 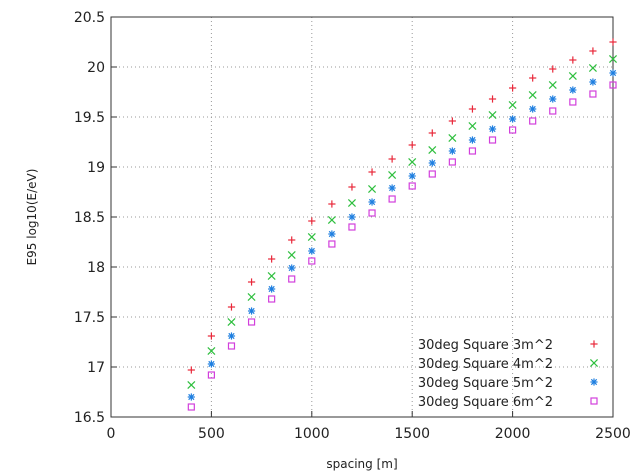 I want to click on y-tick-label: 19.5, so click(x=89, y=118).